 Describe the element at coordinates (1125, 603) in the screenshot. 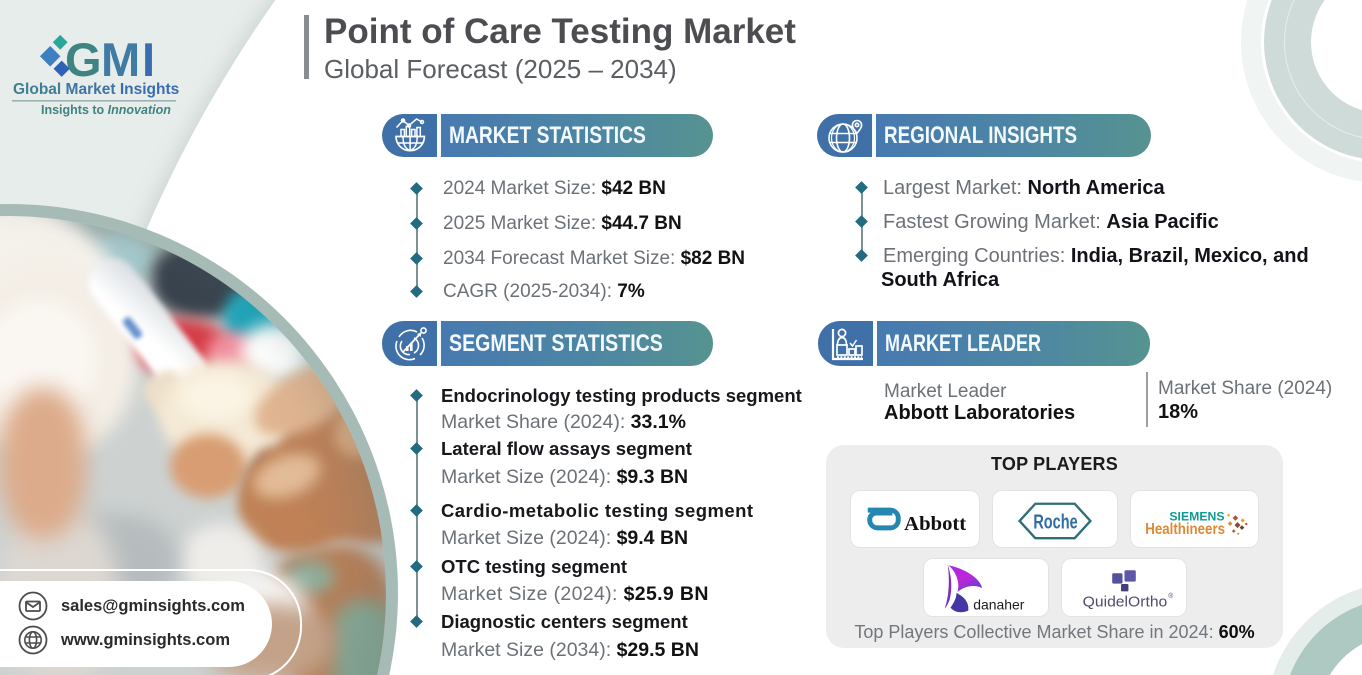

I see `svg-text: QuidelOrtho` at that location.